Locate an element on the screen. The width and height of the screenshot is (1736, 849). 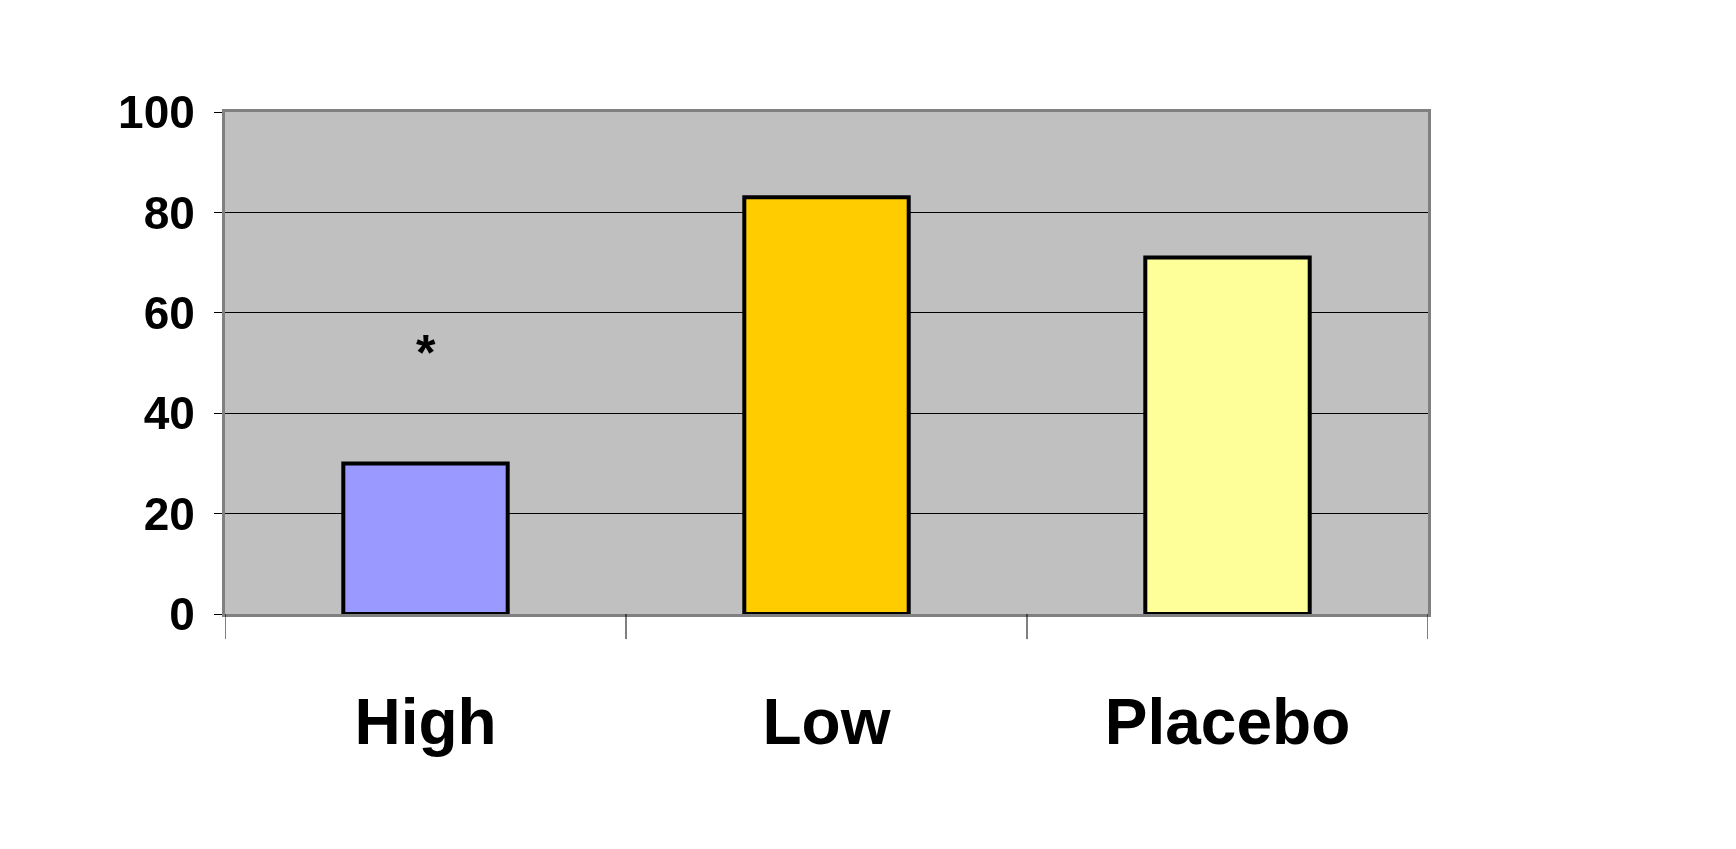
y-tick-label: 40 is located at coordinates (169, 413).